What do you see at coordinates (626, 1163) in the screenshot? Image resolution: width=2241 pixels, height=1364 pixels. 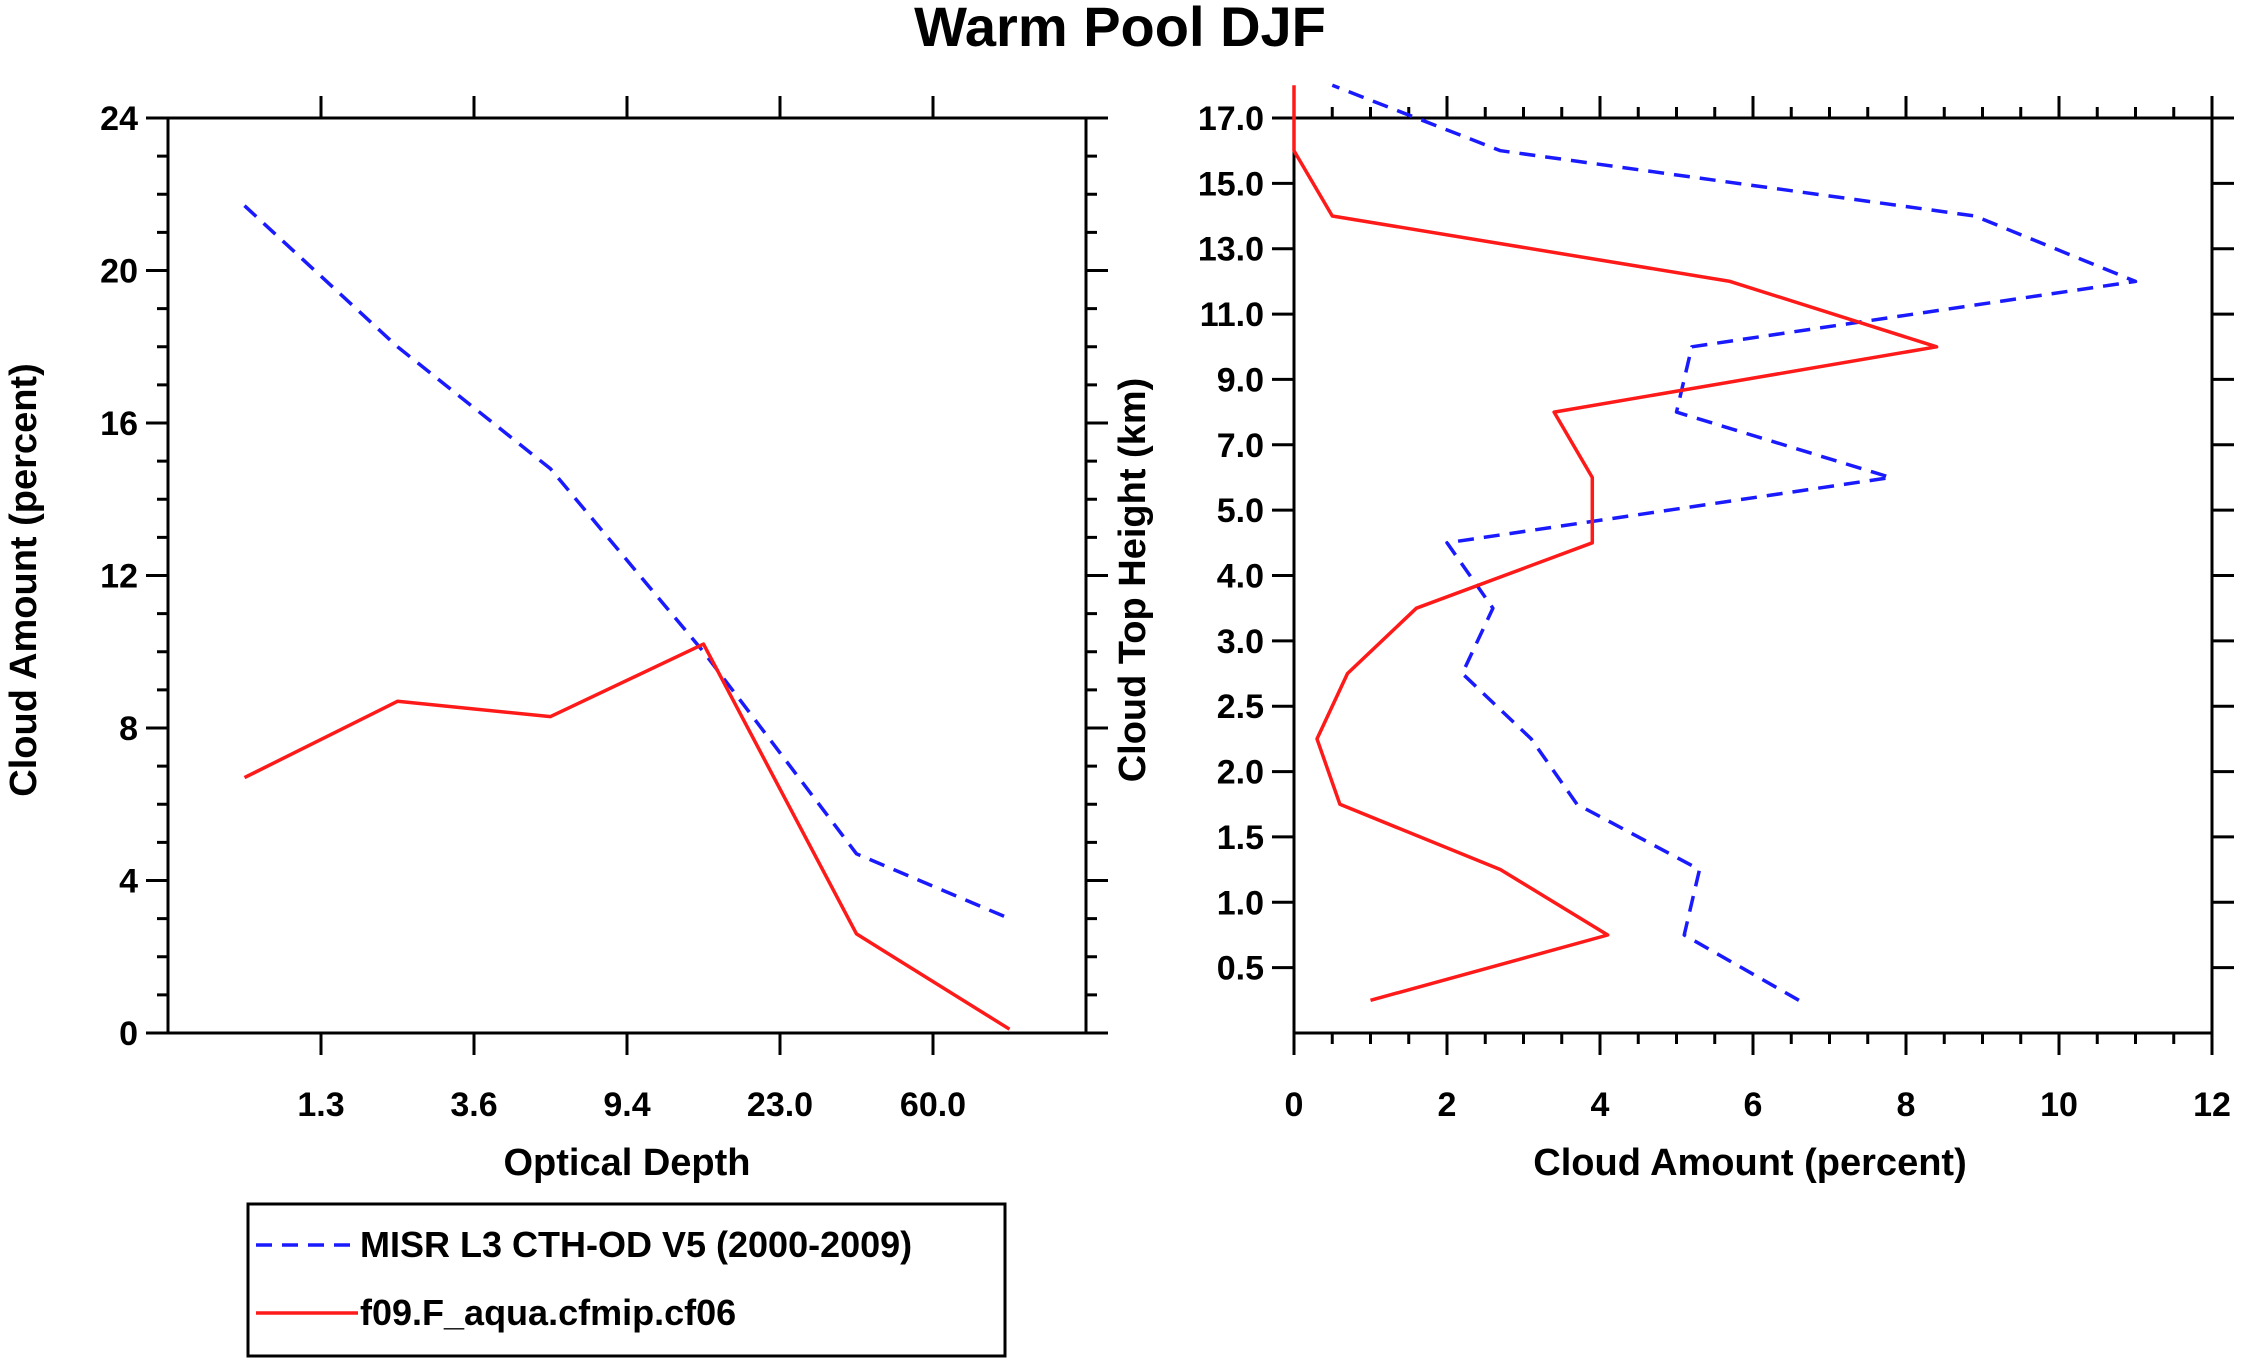 I see `left-x-axis-label: Optical Depth` at bounding box center [626, 1163].